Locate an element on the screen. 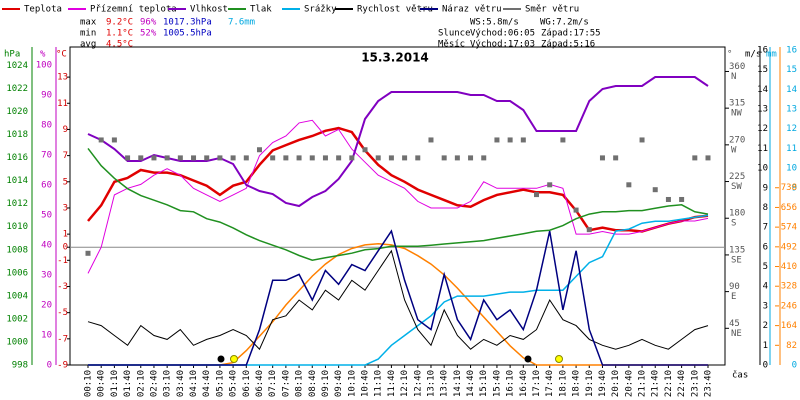 The height and width of the screenshot is (400, 800). y-tick-label: 13 is located at coordinates (762, 110).